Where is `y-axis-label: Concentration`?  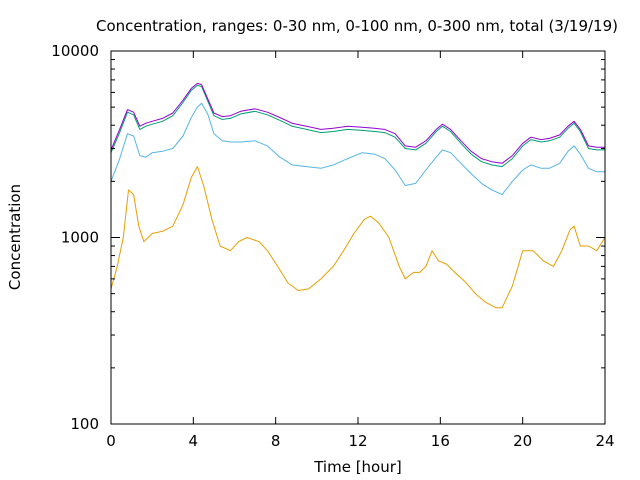 y-axis-label: Concentration is located at coordinates (15, 237).